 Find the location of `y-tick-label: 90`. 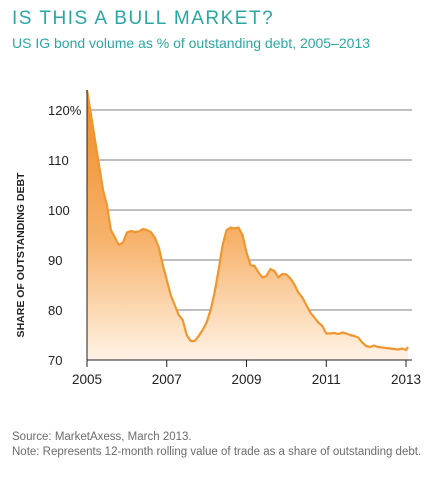

y-tick-label: 90 is located at coordinates (55, 260).